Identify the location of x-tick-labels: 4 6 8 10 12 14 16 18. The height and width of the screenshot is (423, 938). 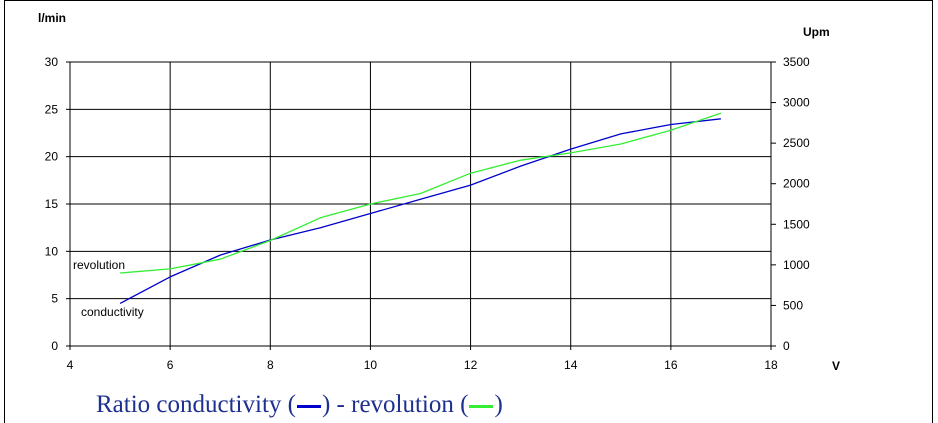
(422, 365).